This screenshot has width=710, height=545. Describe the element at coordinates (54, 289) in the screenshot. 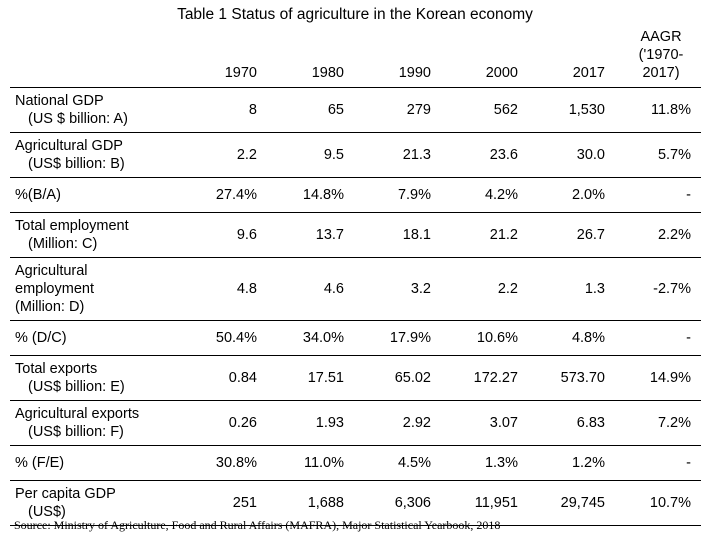

I see `row-label-line: employment` at that location.